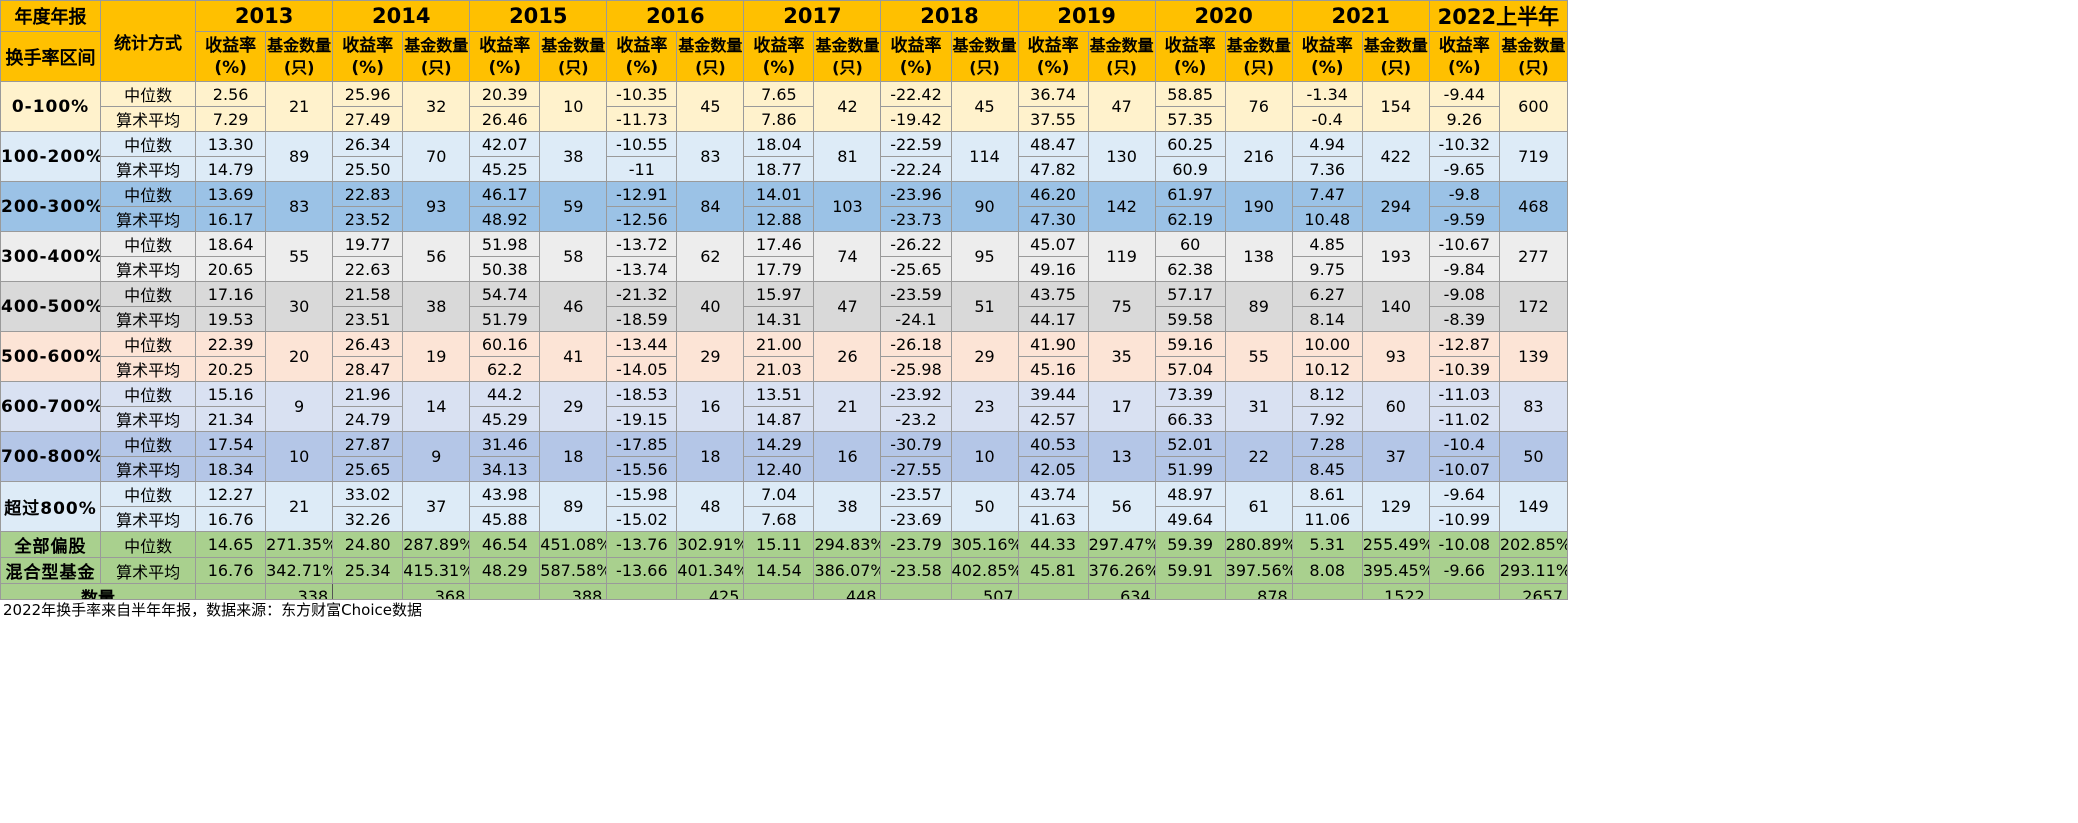 The height and width of the screenshot is (823, 2078). Describe the element at coordinates (505, 519) in the screenshot. I see `mean-return-cell: 45.88` at that location.